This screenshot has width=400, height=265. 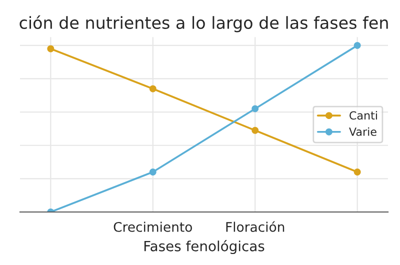 I want to click on x-tick-label: Crecimiento, so click(x=153, y=227).